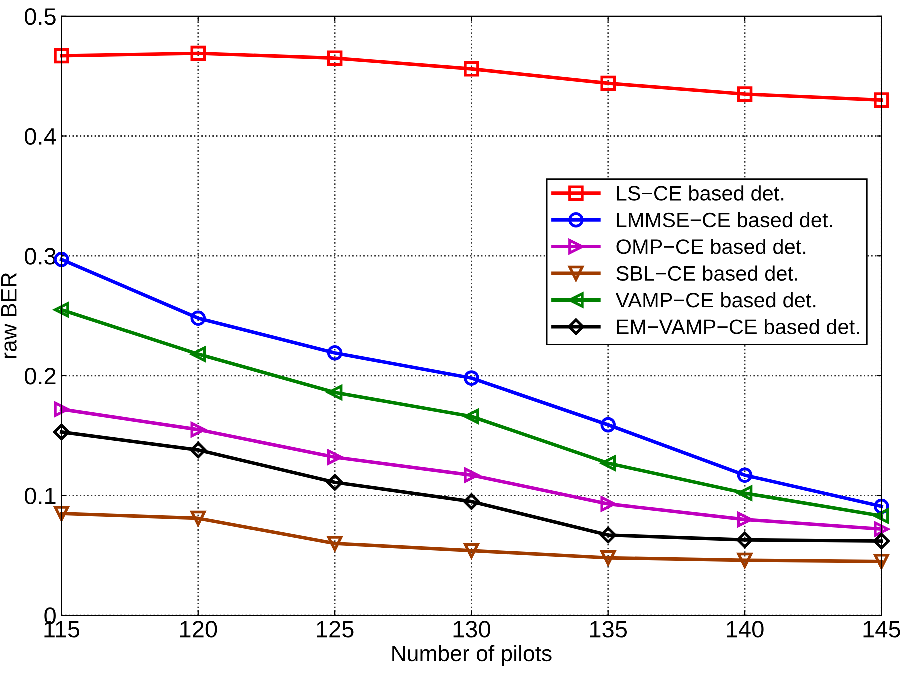  I want to click on x-tick-label: 135, so click(609, 629).